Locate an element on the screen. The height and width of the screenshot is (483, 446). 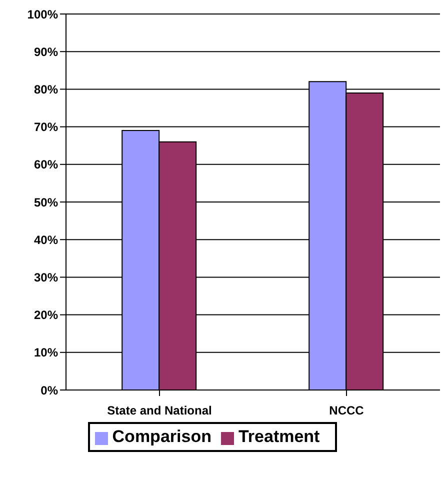
y-tick-label: 0% is located at coordinates (49, 390).